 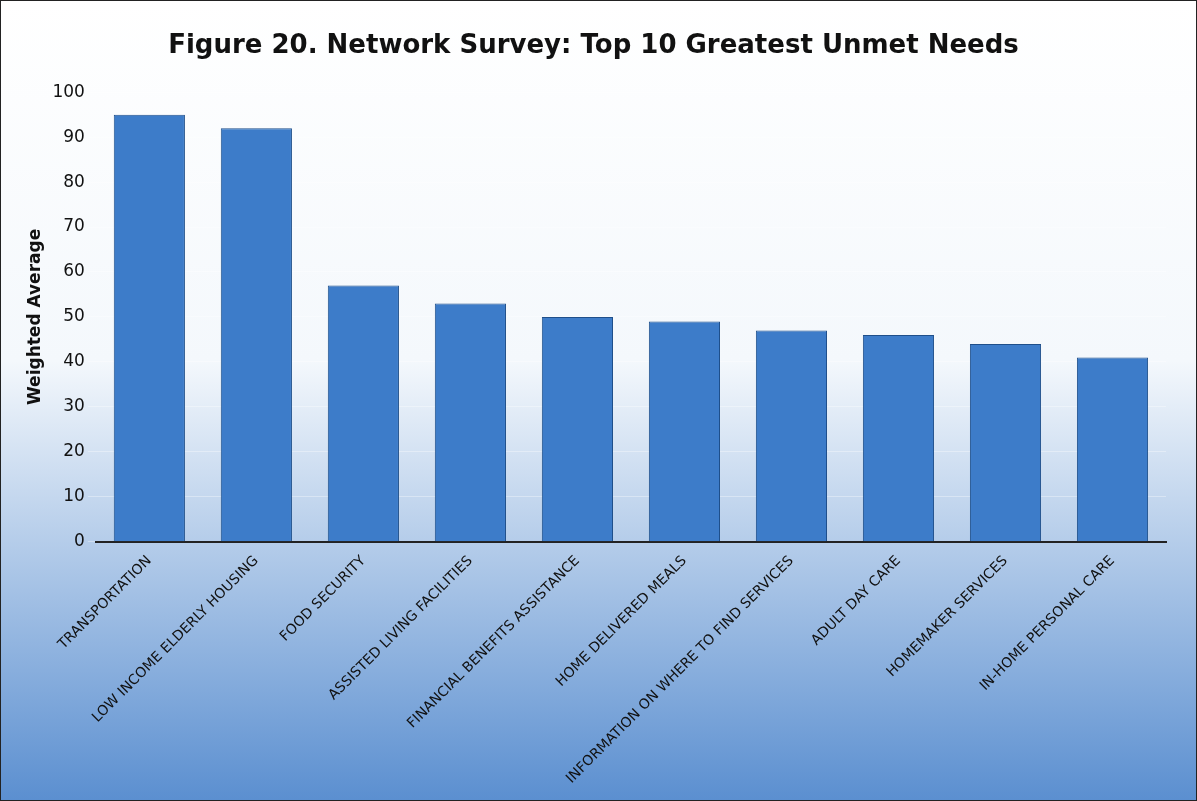 What do you see at coordinates (74, 135) in the screenshot?
I see `y-tick-label: 90` at bounding box center [74, 135].